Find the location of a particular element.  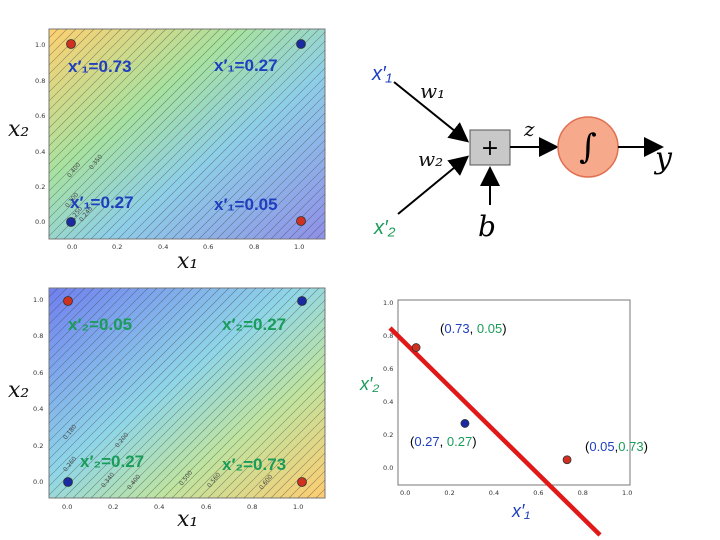

w2-label: w₂ is located at coordinates (430, 159).